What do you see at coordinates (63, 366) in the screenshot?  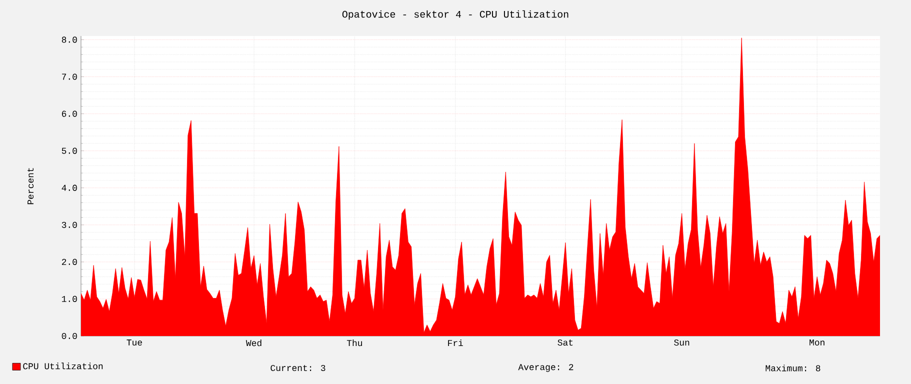 I see `legend-label: CPU Utilization` at bounding box center [63, 366].